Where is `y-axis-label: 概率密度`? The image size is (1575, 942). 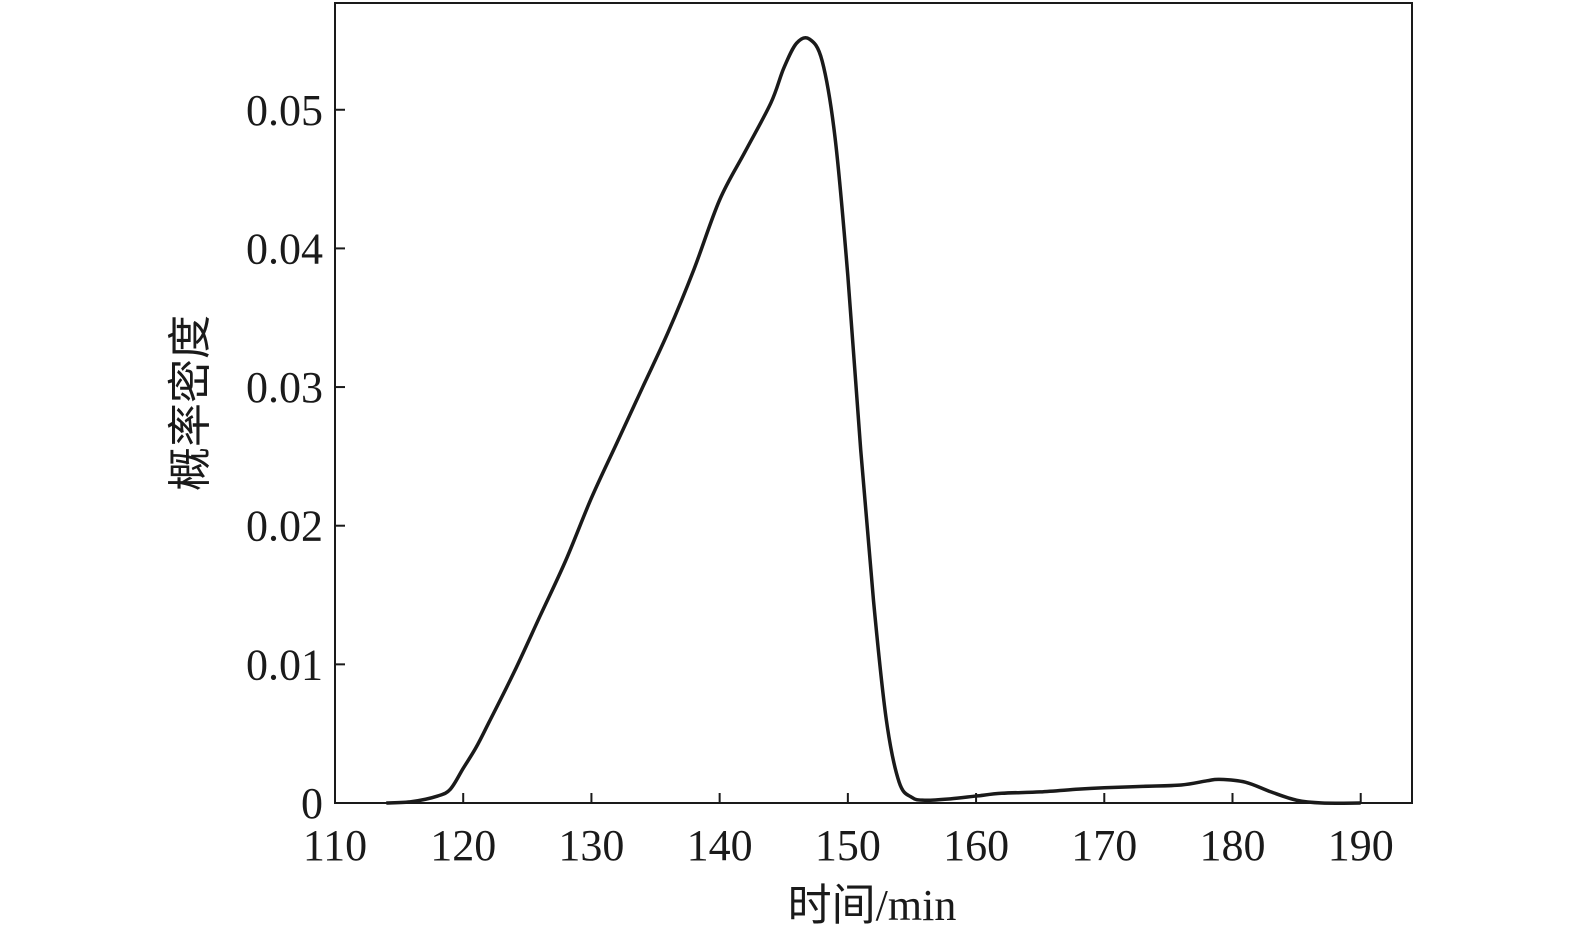 y-axis-label: 概率密度 is located at coordinates (190, 403).